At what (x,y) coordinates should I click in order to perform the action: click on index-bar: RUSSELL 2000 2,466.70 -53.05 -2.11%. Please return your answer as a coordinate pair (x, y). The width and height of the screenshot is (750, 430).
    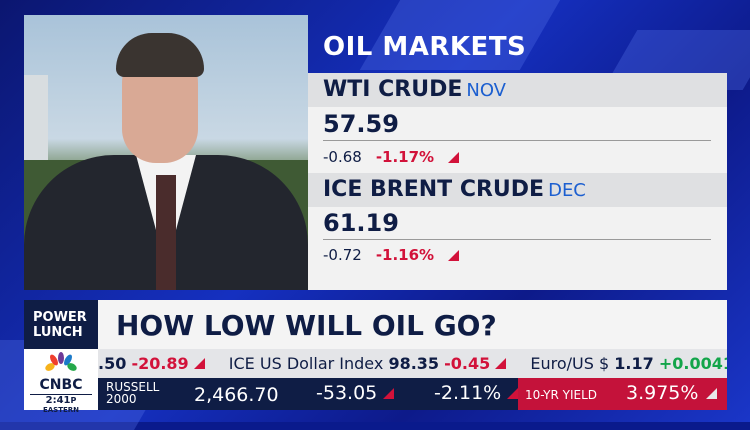
    Looking at the image, I should click on (308, 394).